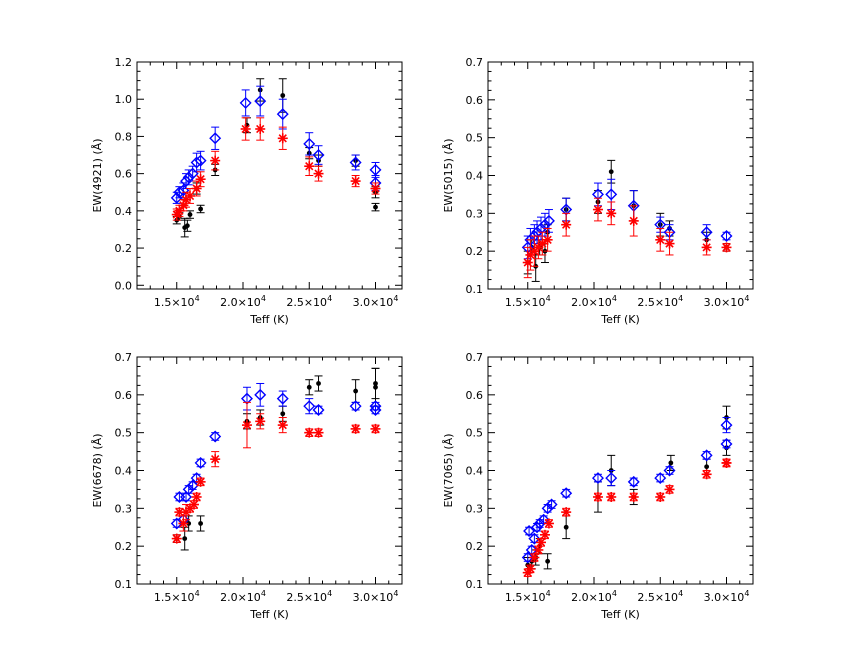  I want to click on y-axis-label: EW(7065) (Å), so click(448, 470).